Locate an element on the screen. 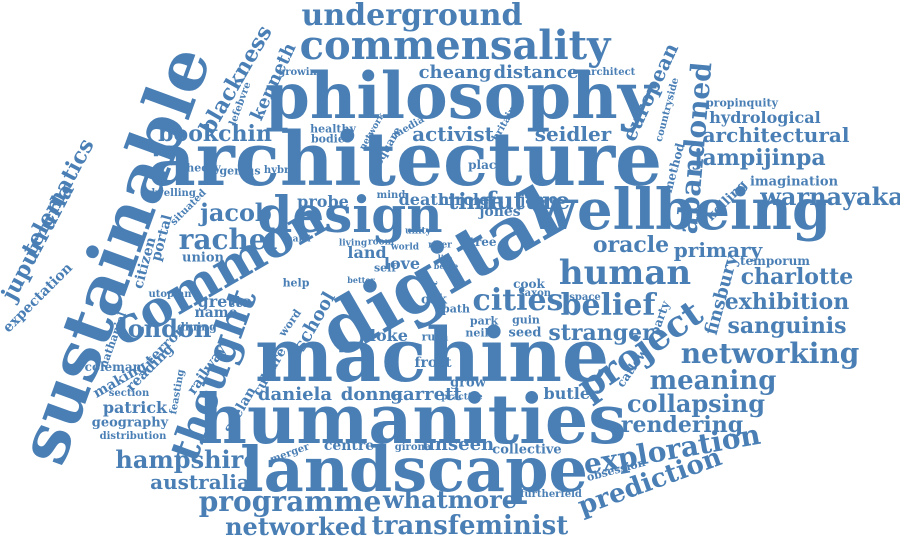  word: self is located at coordinates (385, 268).